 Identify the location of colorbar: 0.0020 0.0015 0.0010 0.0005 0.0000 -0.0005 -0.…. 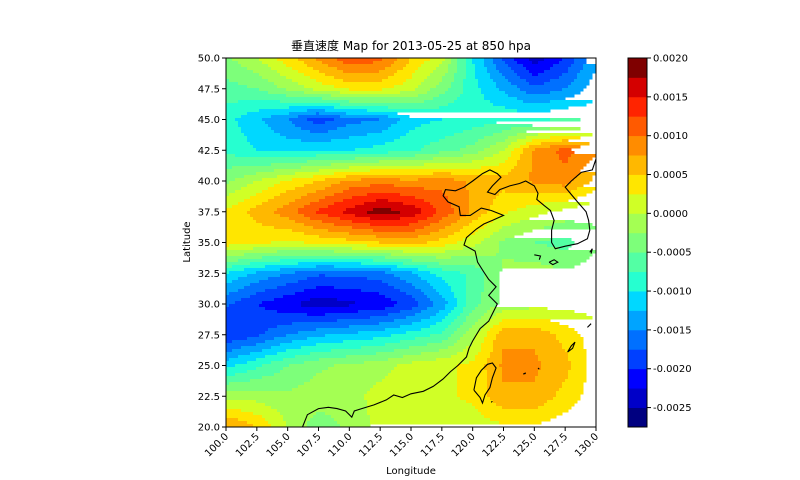
(659, 241).